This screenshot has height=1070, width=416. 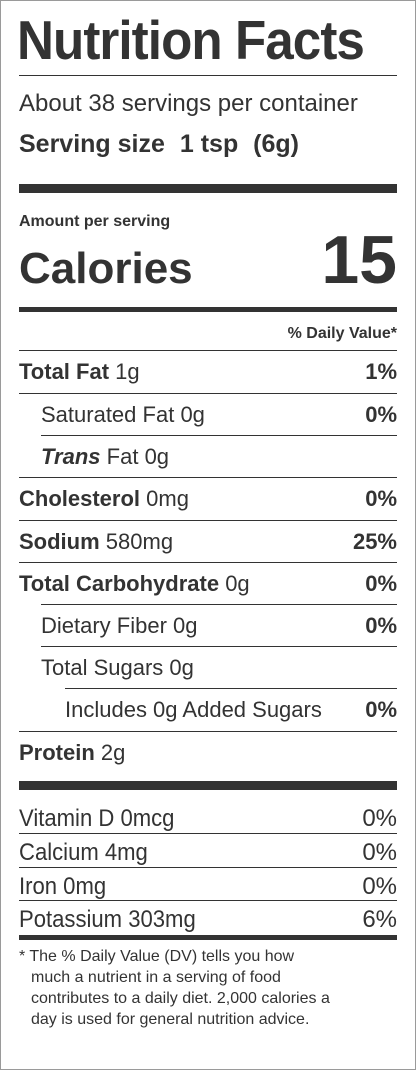 What do you see at coordinates (208, 372) in the screenshot?
I see `nutrient-row-total-fat: Total Fat 1g 1%` at bounding box center [208, 372].